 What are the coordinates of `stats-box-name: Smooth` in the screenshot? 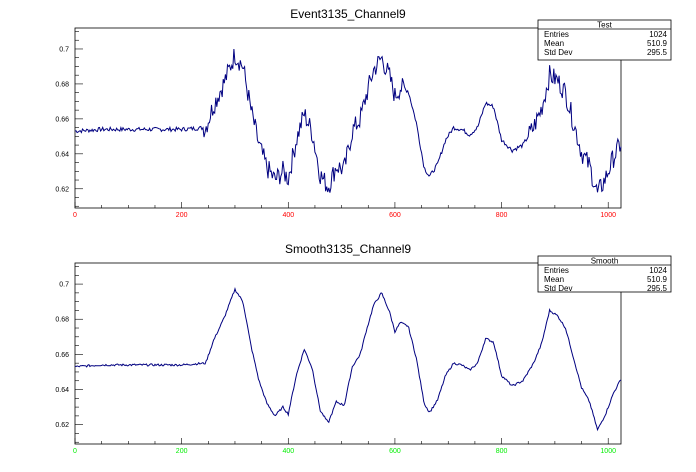 It's located at (605, 261).